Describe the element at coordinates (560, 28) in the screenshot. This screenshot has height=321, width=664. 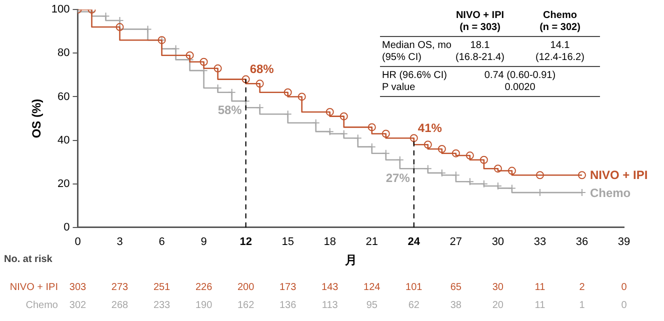
I see `annotation: (n = 302)` at that location.